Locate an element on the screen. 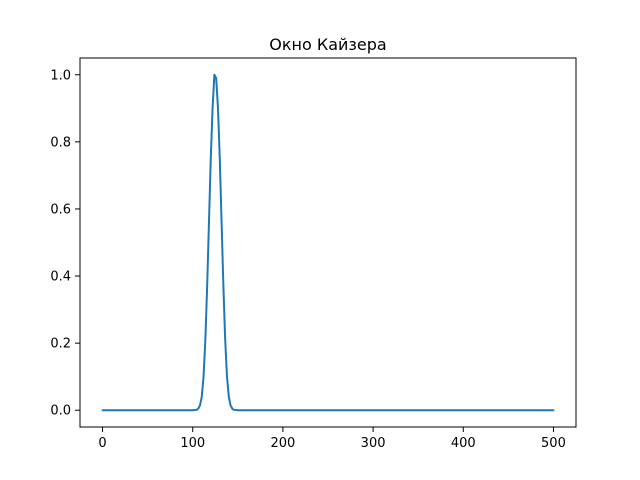  chart-title: Окно Кайзера is located at coordinates (327, 44).